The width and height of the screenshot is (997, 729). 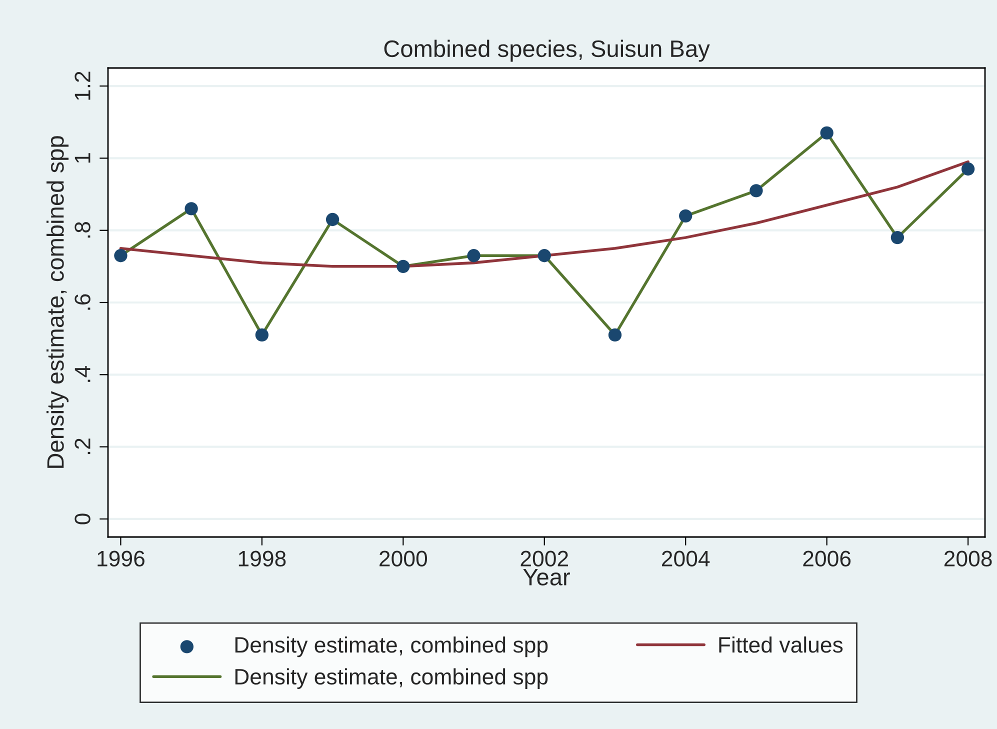 What do you see at coordinates (968, 558) in the screenshot?
I see `x-tick-label: 2008` at bounding box center [968, 558].